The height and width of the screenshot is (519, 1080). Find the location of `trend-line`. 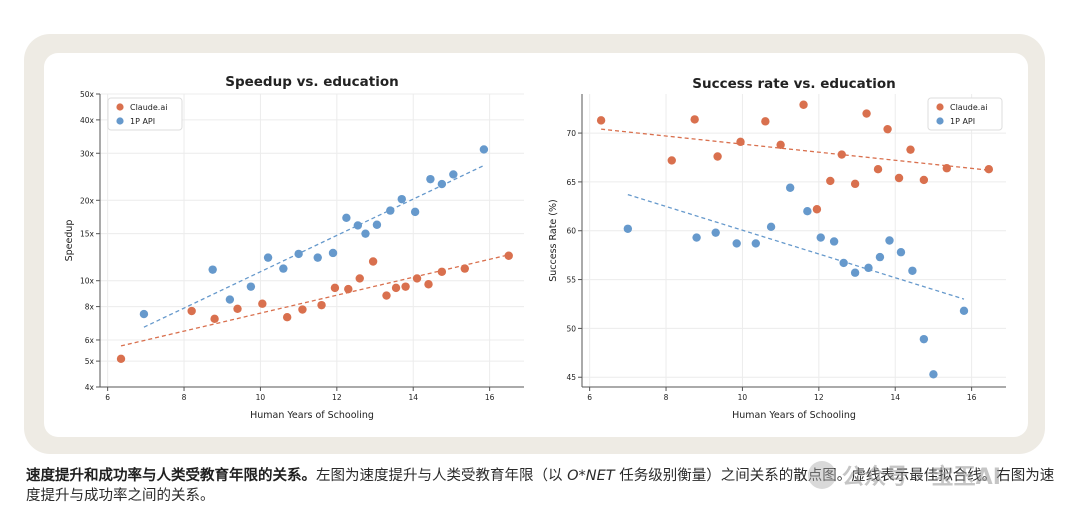

trend-line is located at coordinates (795, 149).